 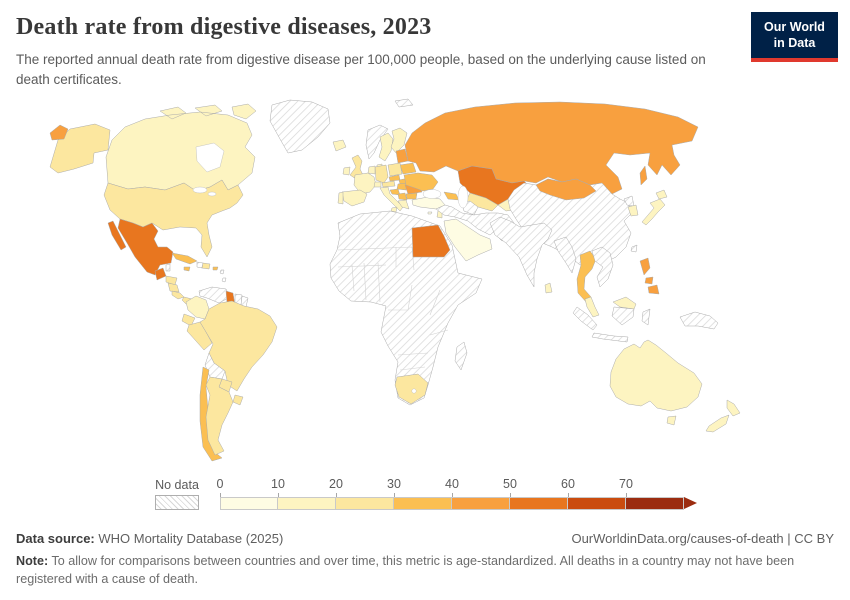 What do you see at coordinates (468, 240) in the screenshot?
I see `country-arabian-peninsula` at bounding box center [468, 240].